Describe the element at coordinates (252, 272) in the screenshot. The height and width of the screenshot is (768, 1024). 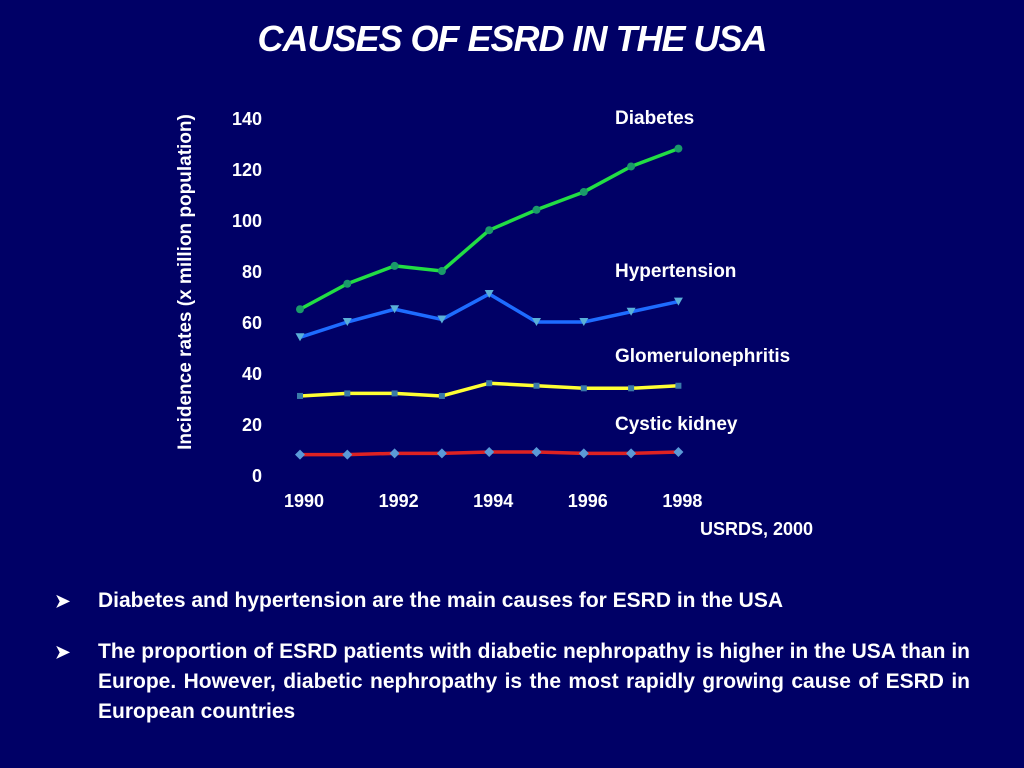
I see `y-tick-label: 80` at that location.